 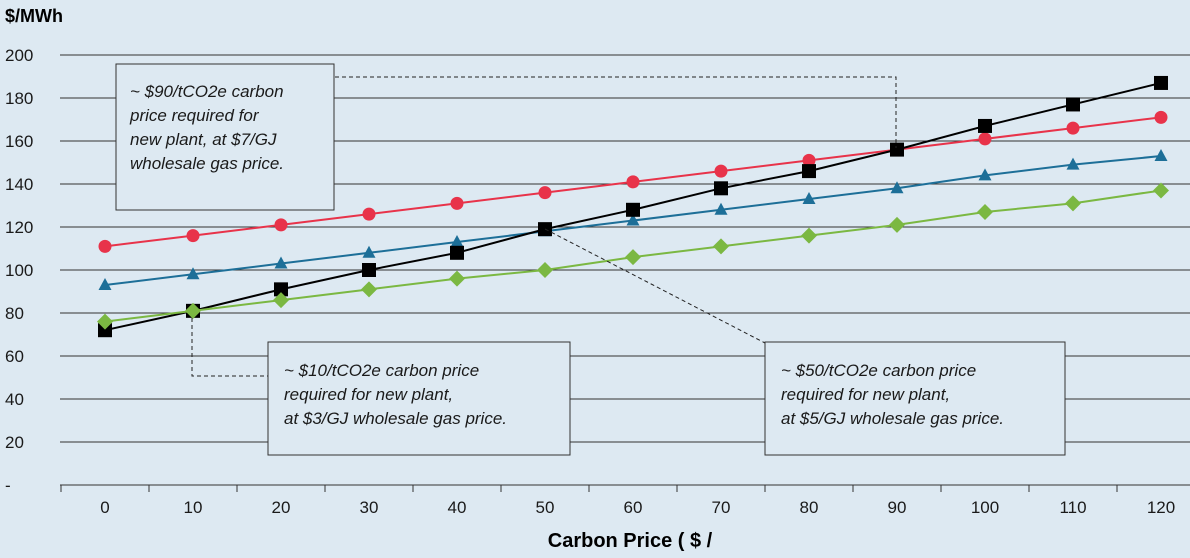 I want to click on x-tick-label: 80, so click(x=809, y=507).